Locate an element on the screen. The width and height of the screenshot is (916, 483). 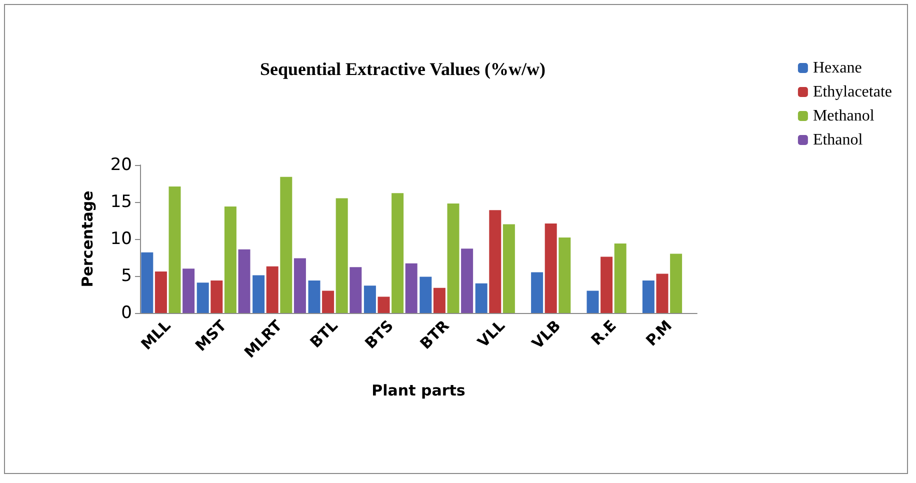
y-tick-label: 0 is located at coordinates (126, 313).